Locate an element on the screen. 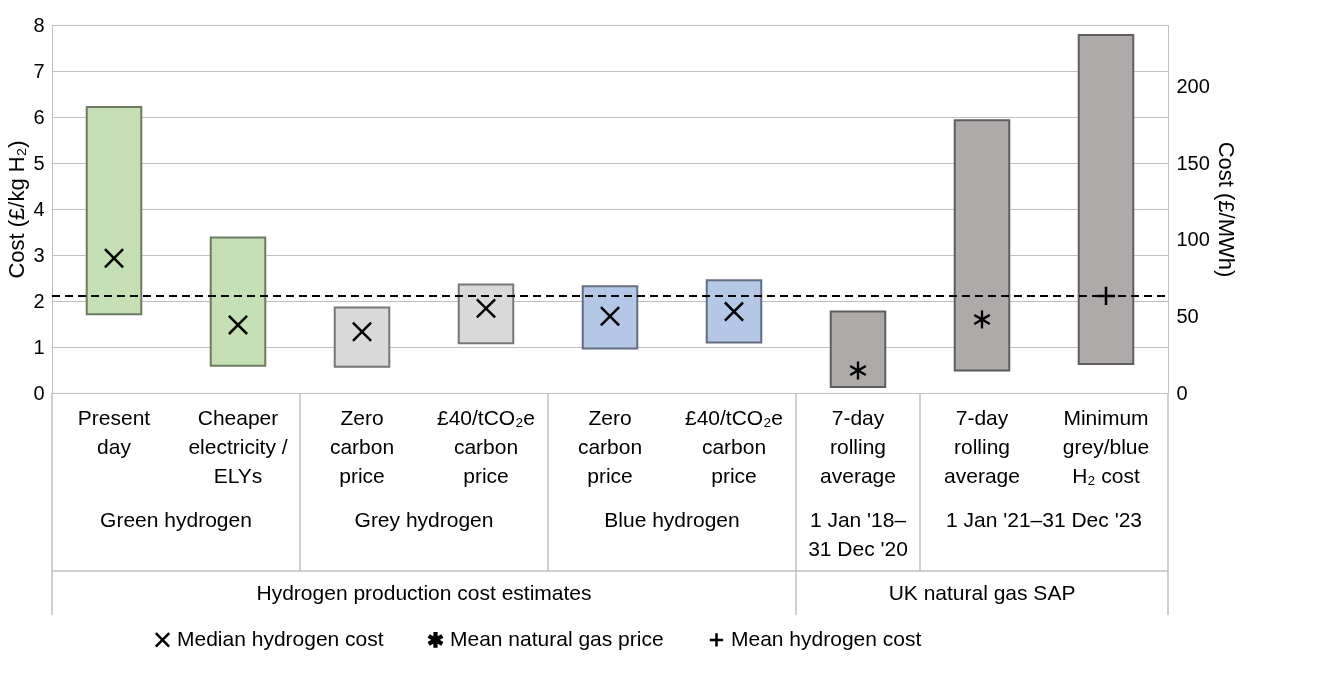  y-tick-label: 1 is located at coordinates (39, 346).